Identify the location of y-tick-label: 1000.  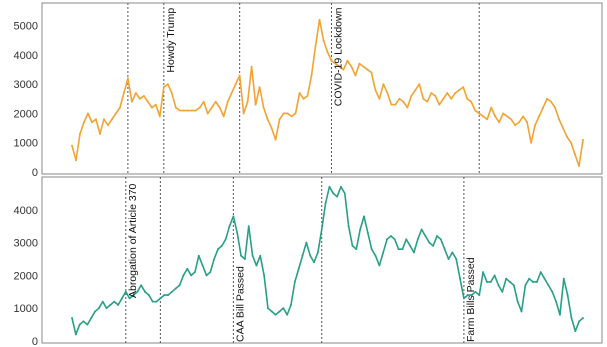
(26, 309).